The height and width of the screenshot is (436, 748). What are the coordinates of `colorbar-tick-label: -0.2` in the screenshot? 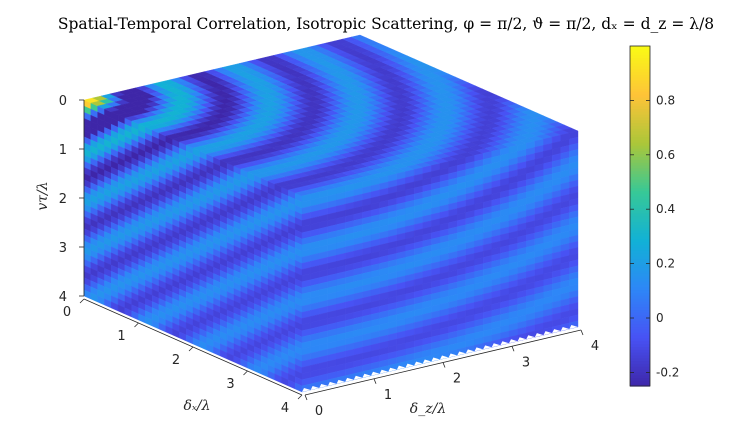 It's located at (667, 372).